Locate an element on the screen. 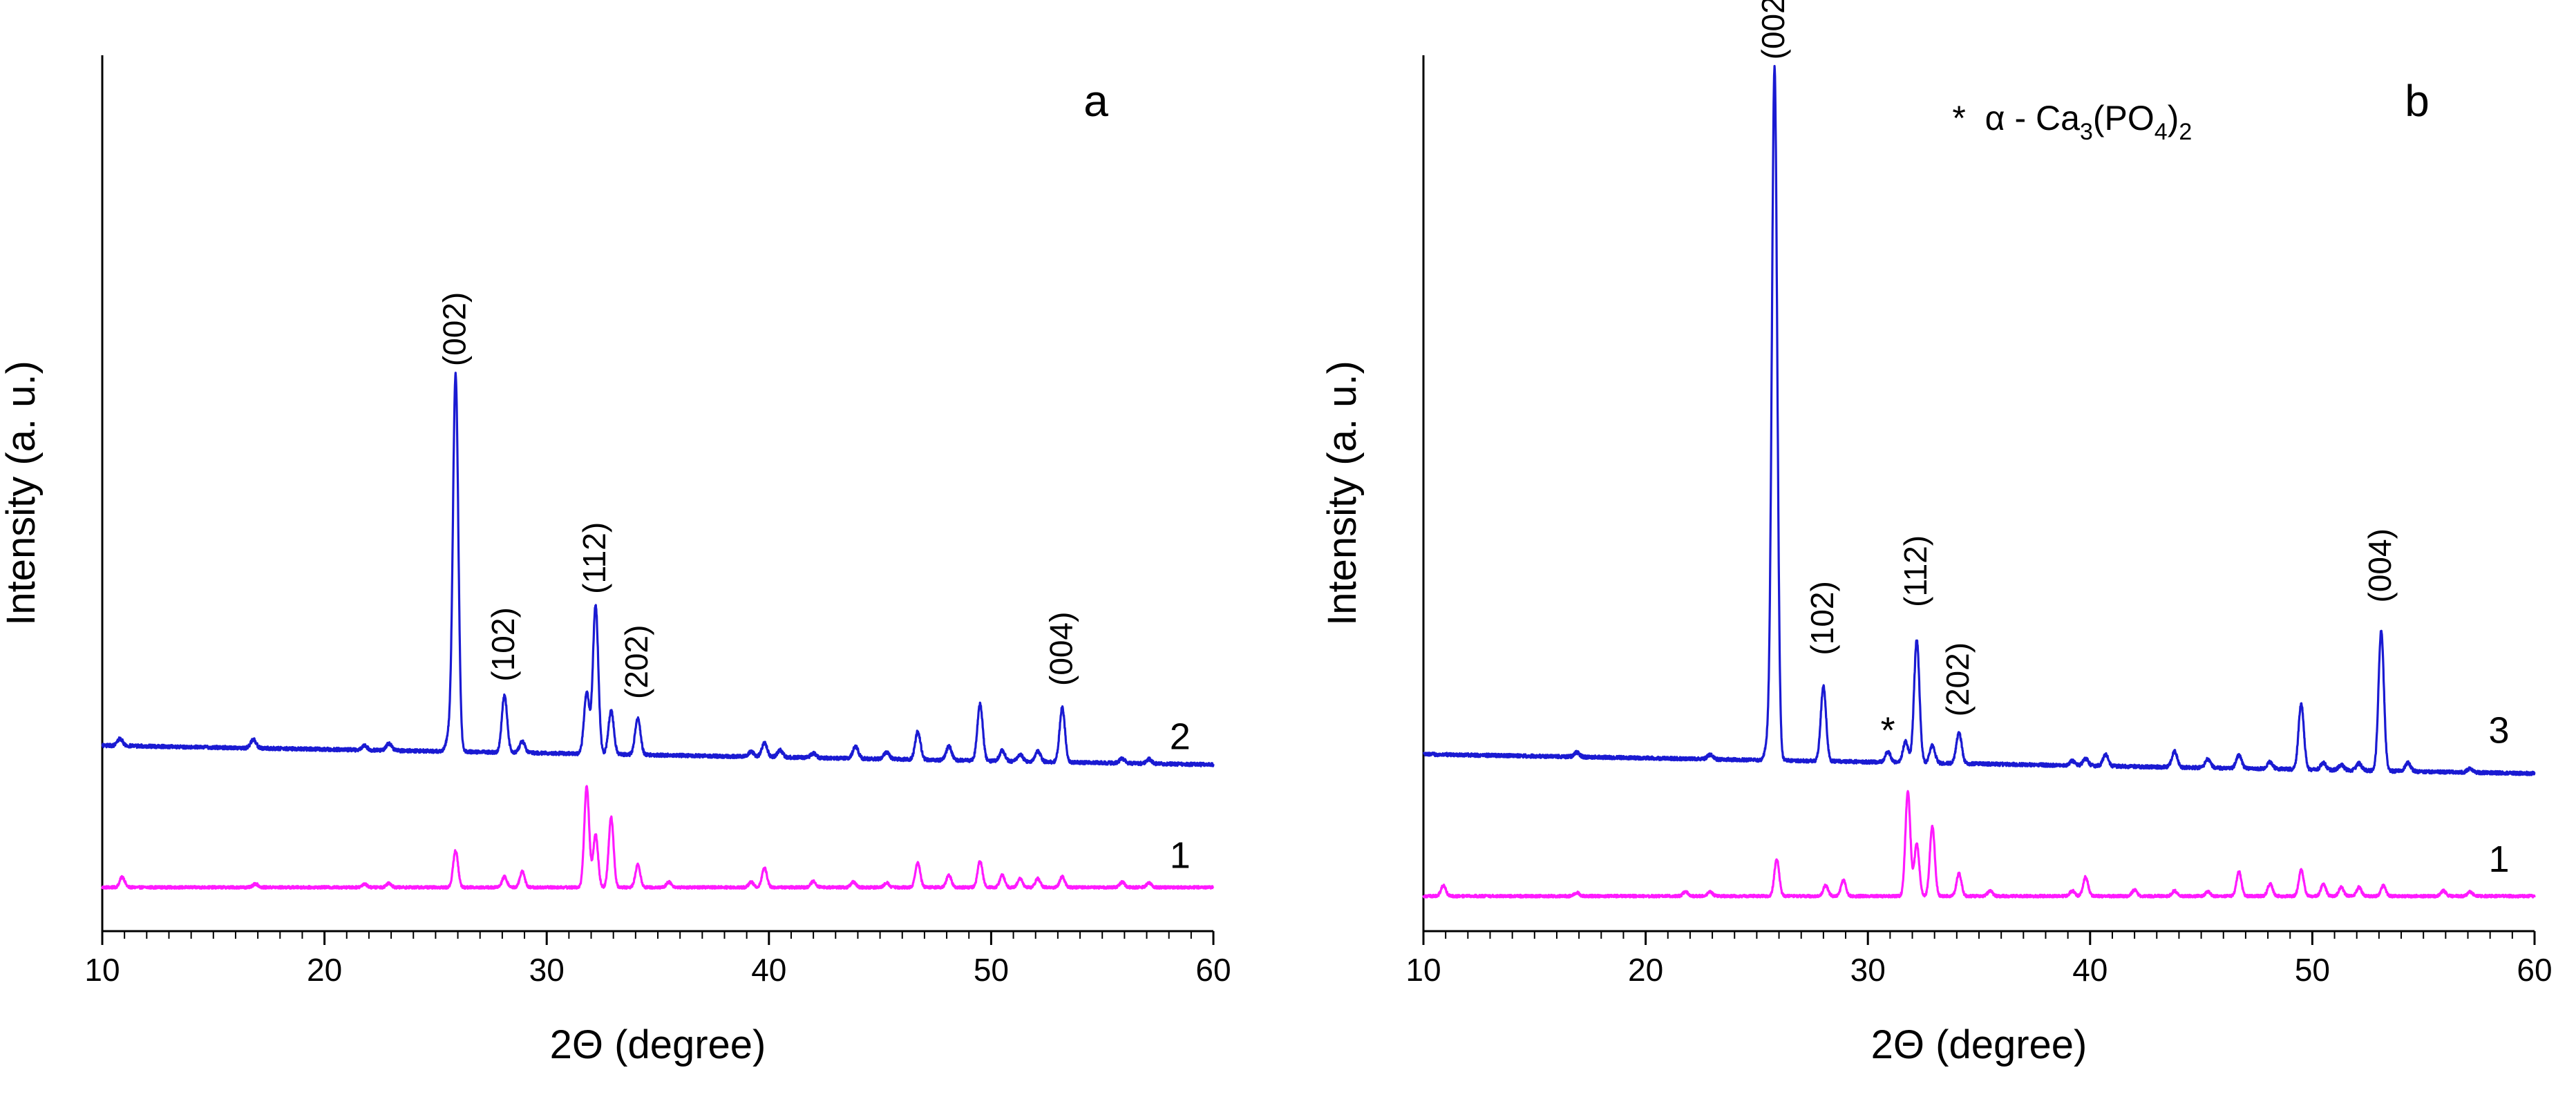 This screenshot has height=1099, width=2576. phase-legend-part is located at coordinates (1975, 118).